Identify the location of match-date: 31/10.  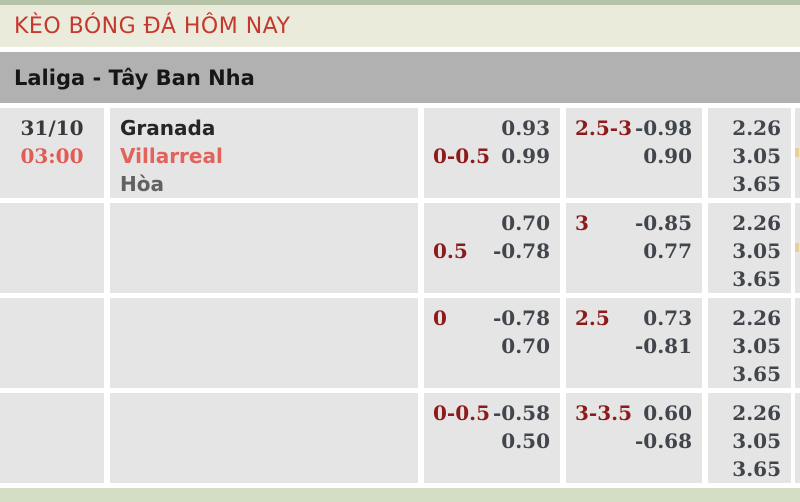
(52, 128).